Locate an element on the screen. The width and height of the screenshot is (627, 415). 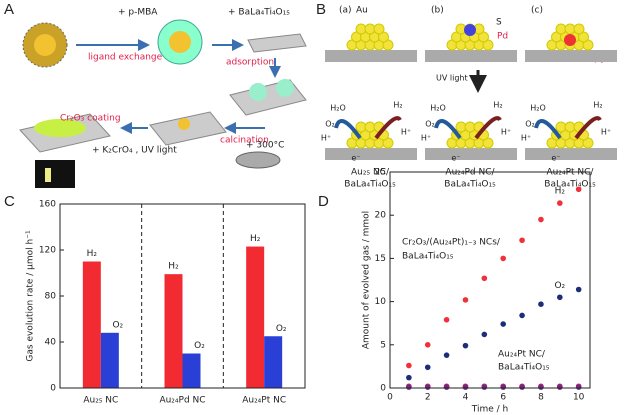
y-tick-label: 160 is located at coordinates (47, 205).